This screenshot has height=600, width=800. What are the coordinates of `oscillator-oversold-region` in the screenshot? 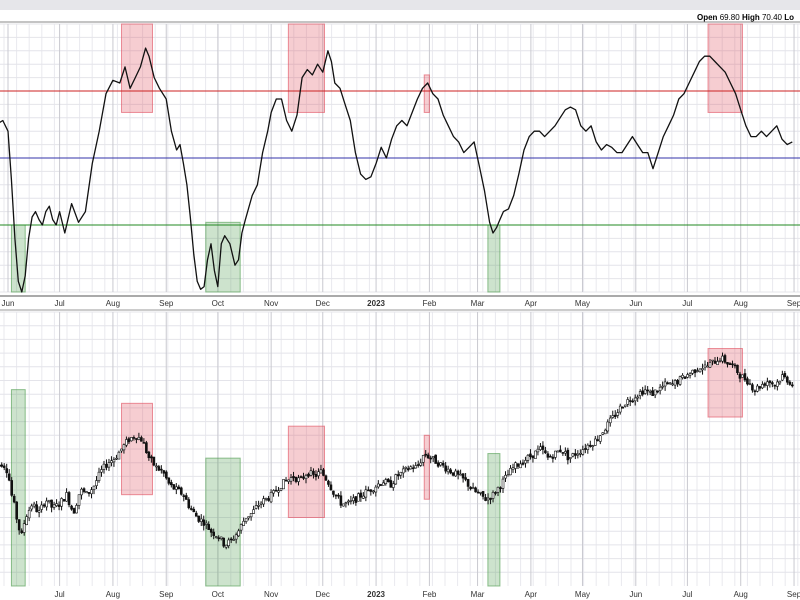 It's located at (223, 257).